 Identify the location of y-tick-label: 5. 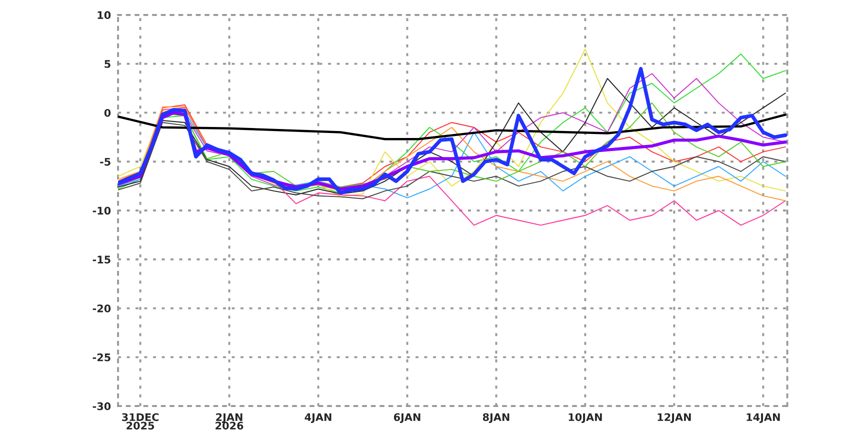
(107, 64).